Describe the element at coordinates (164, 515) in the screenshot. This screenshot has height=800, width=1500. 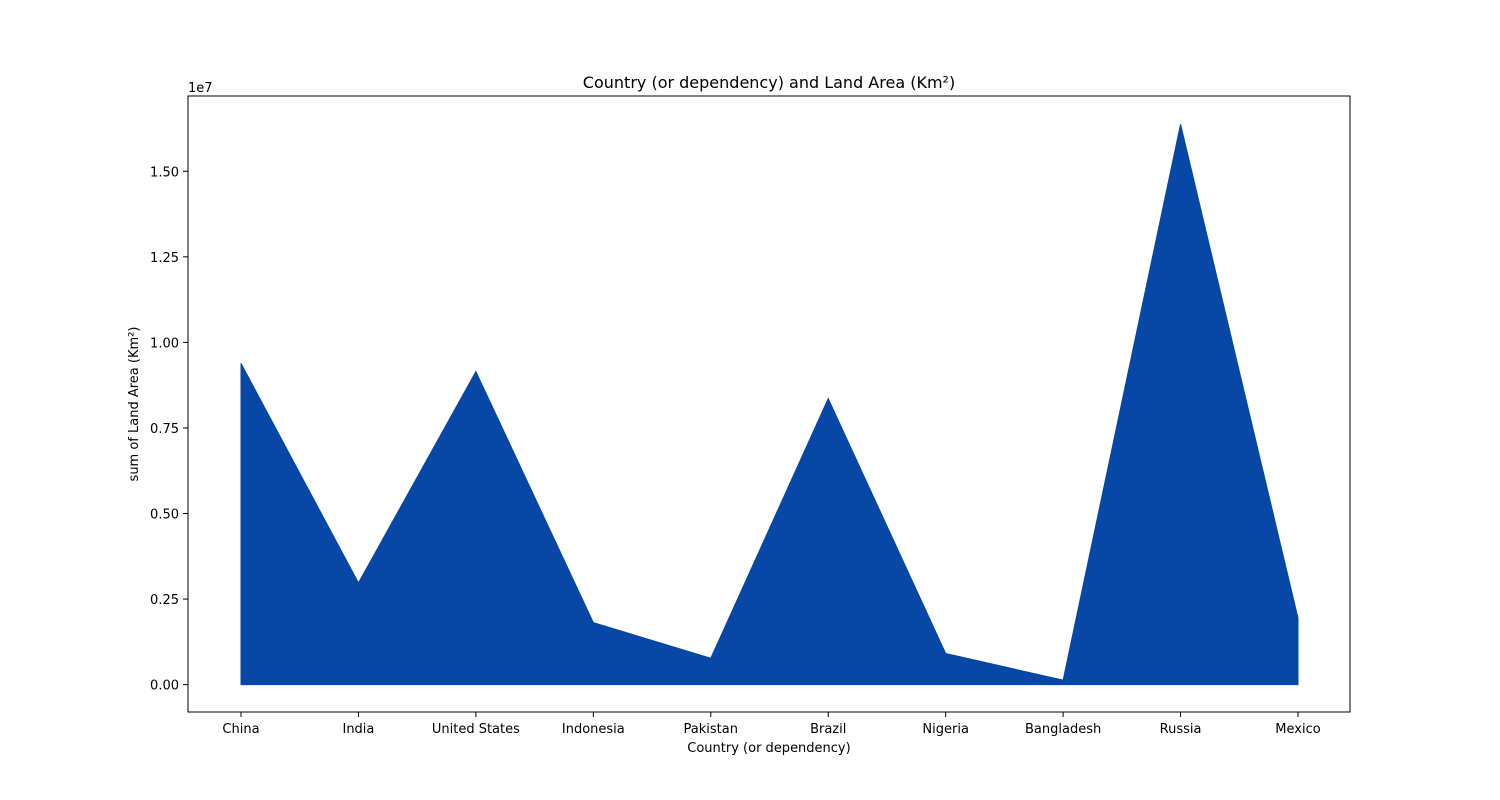
I see `y-tick-label: 0.50` at that location.